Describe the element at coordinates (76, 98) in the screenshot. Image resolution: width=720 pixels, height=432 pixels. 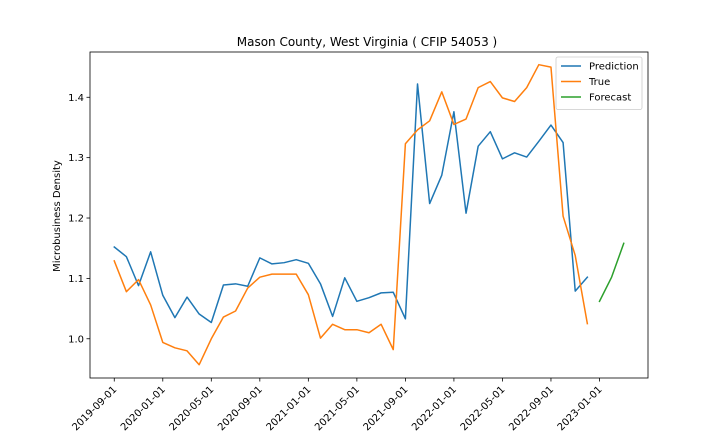
I see `y-tick-label: 1.4` at that location.